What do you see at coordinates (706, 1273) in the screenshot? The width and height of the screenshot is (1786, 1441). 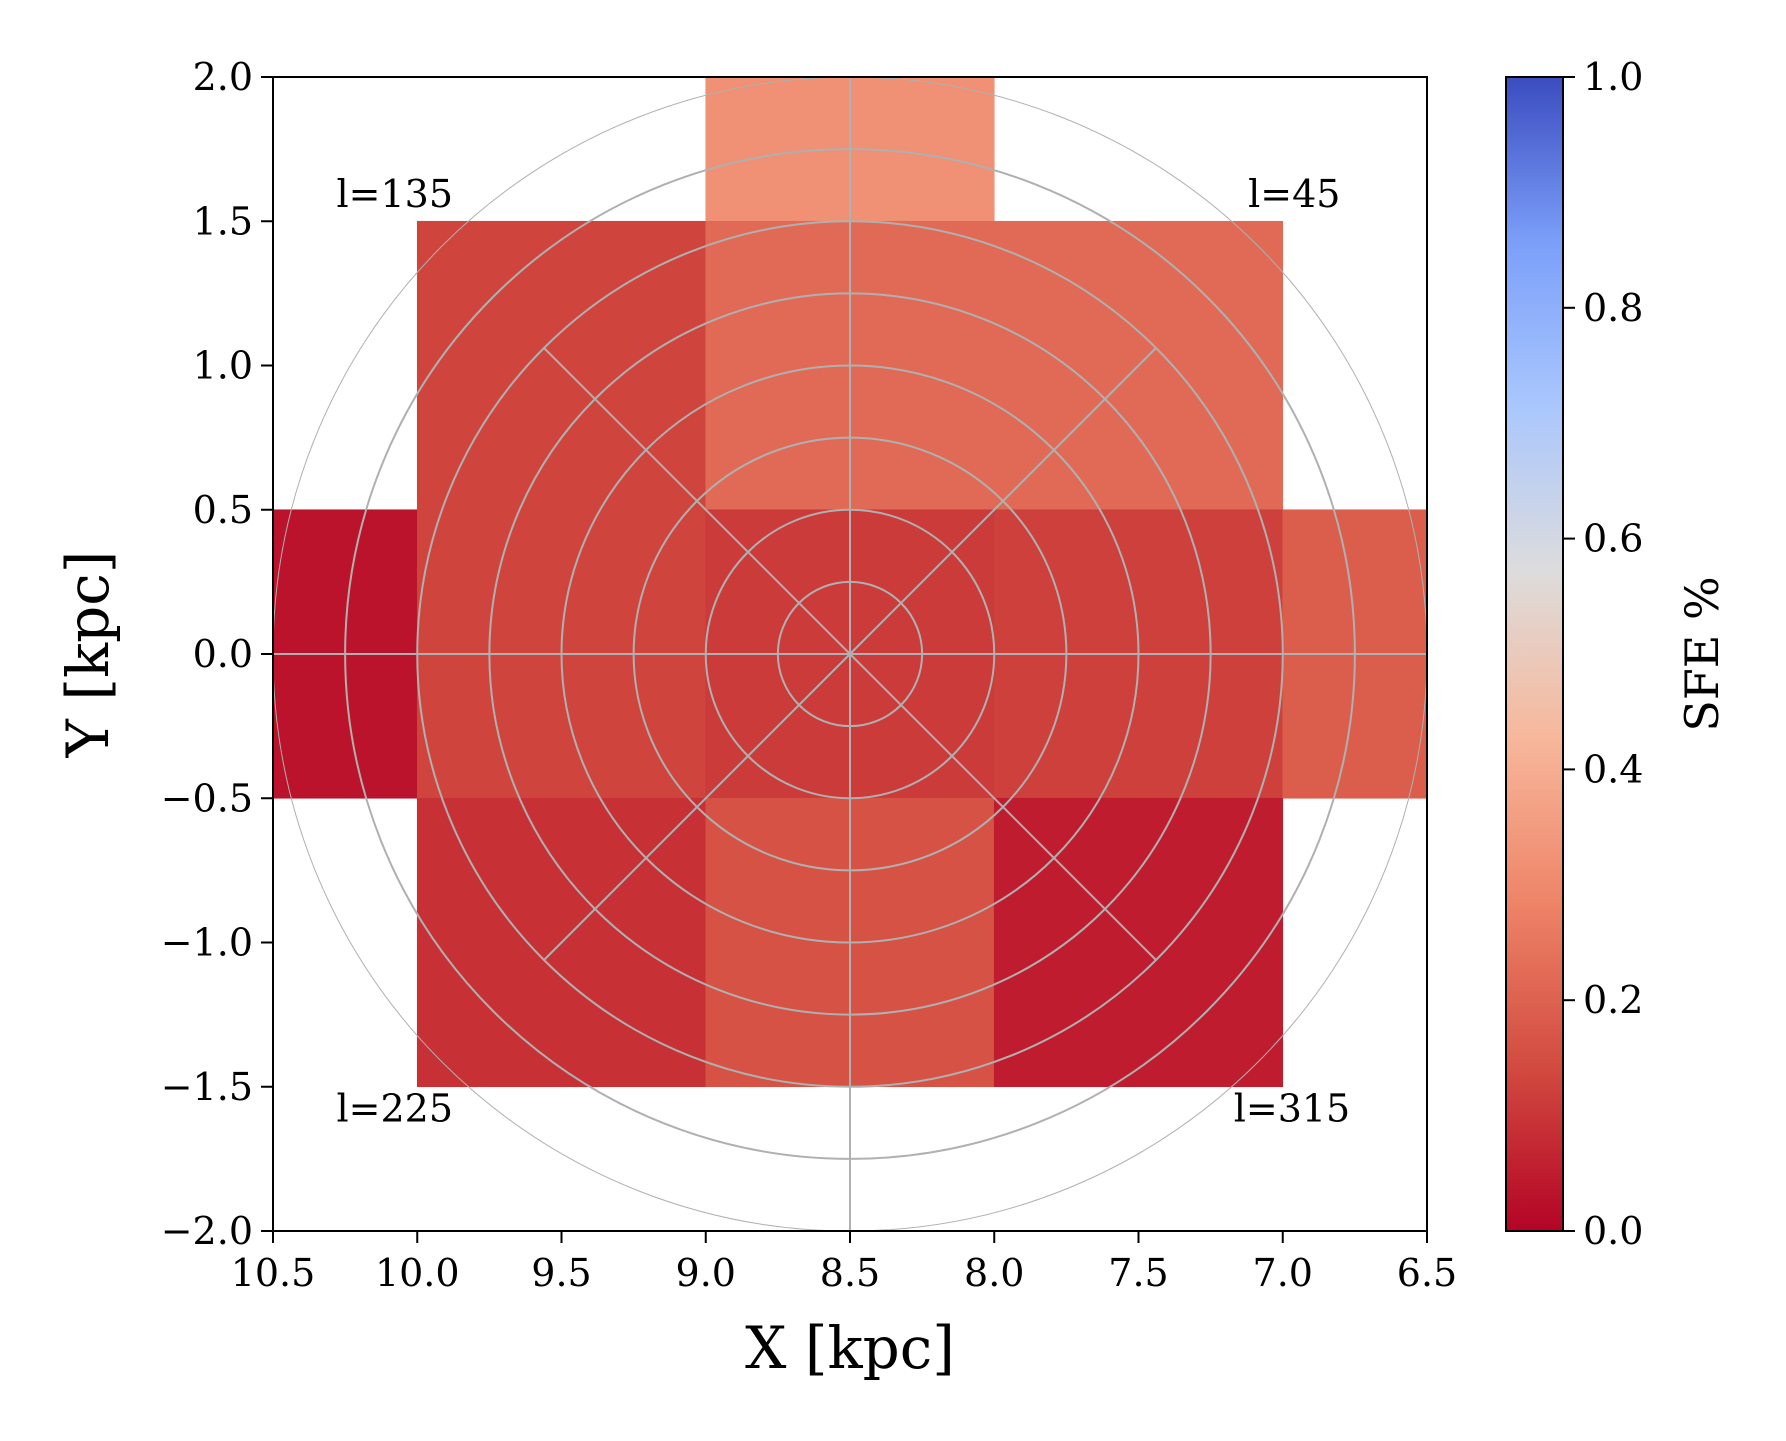 I see `x-tick-label: 9.0` at bounding box center [706, 1273].